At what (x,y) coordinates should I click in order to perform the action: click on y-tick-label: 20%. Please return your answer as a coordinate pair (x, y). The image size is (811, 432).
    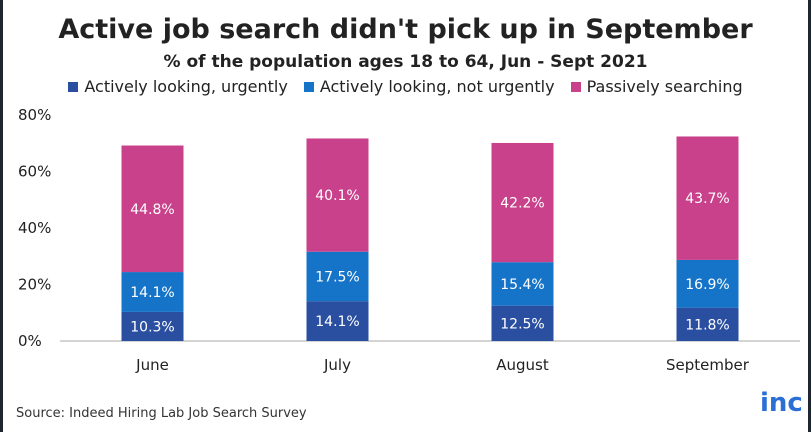
    Looking at the image, I should click on (34, 285).